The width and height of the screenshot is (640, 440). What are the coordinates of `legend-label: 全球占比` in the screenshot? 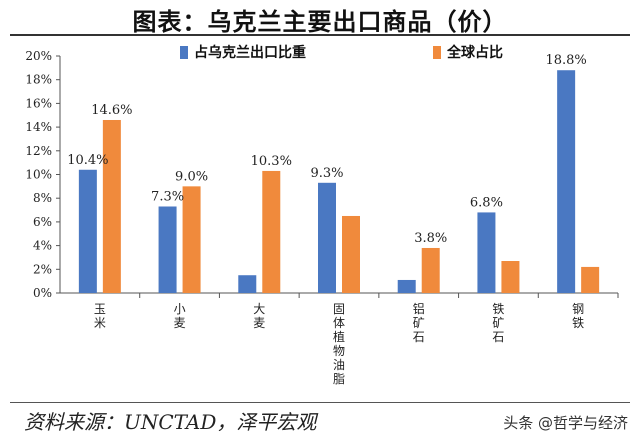 It's located at (474, 52).